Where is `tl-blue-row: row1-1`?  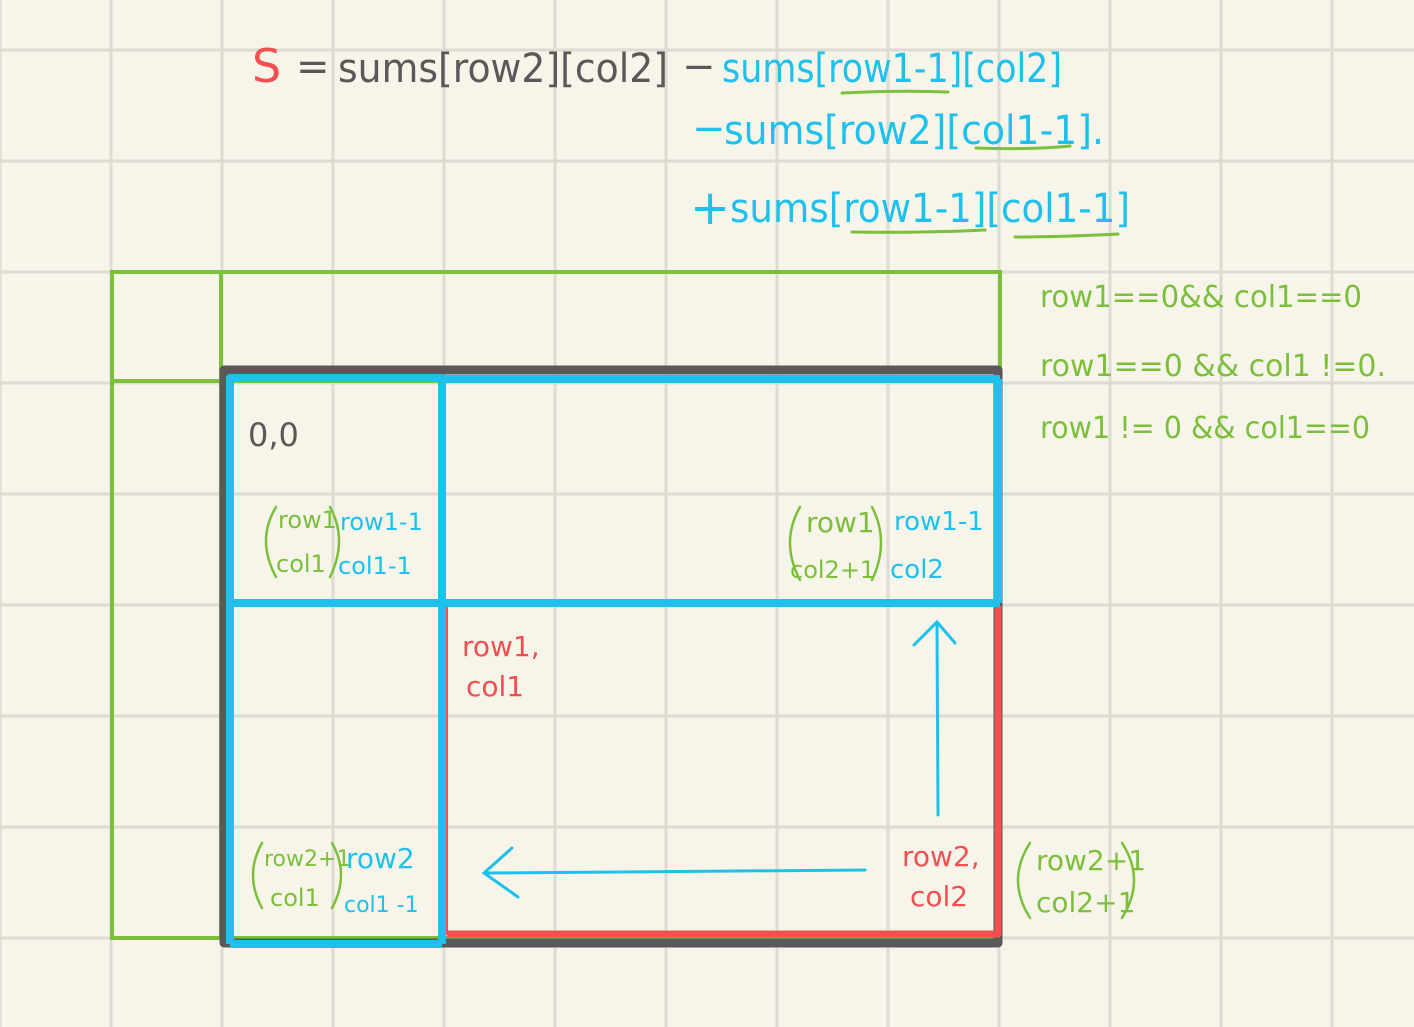
tl-blue-row: row1-1 is located at coordinates (381, 522).